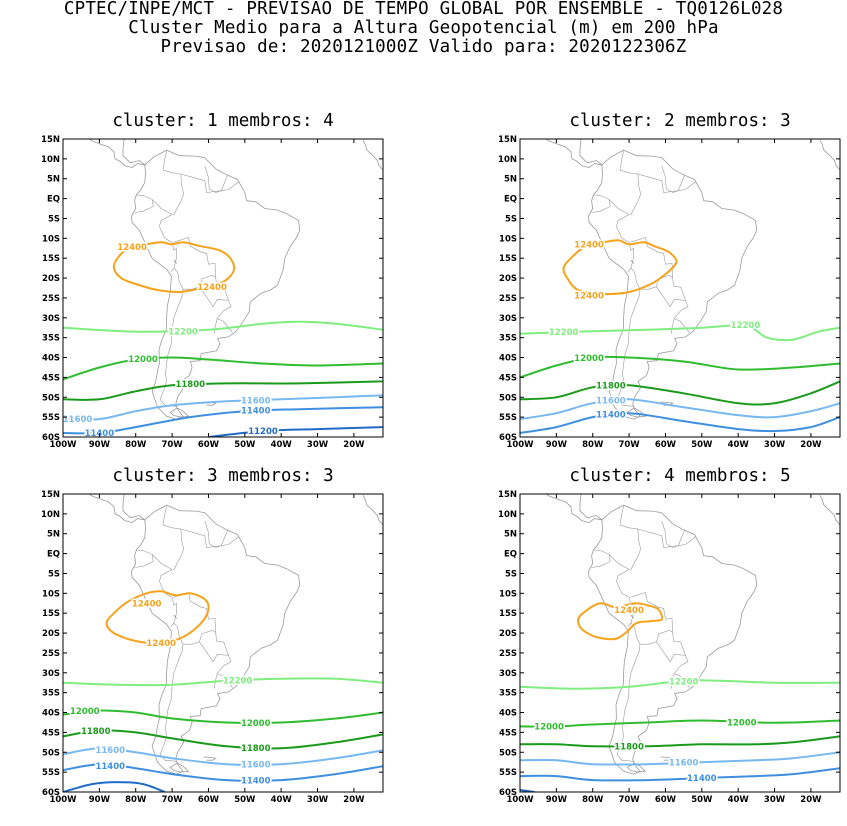 This screenshot has width=847, height=826. Describe the element at coordinates (50, 515) in the screenshot. I see `lat-label: 10N` at that location.